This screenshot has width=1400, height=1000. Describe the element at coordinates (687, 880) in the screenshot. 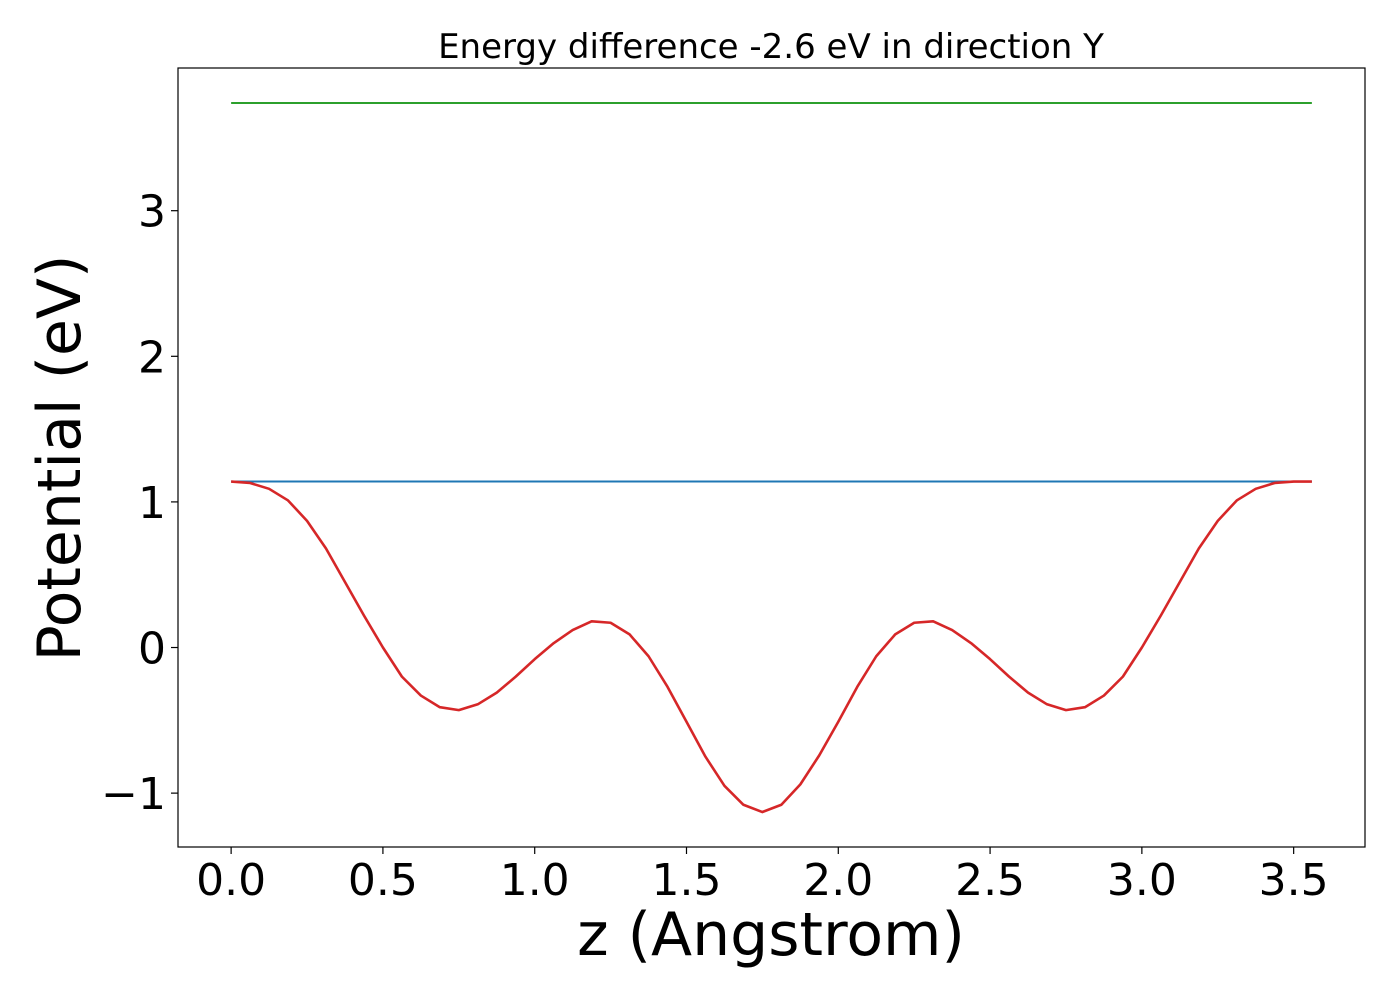

I see `x-tick-label: 1.5` at that location.